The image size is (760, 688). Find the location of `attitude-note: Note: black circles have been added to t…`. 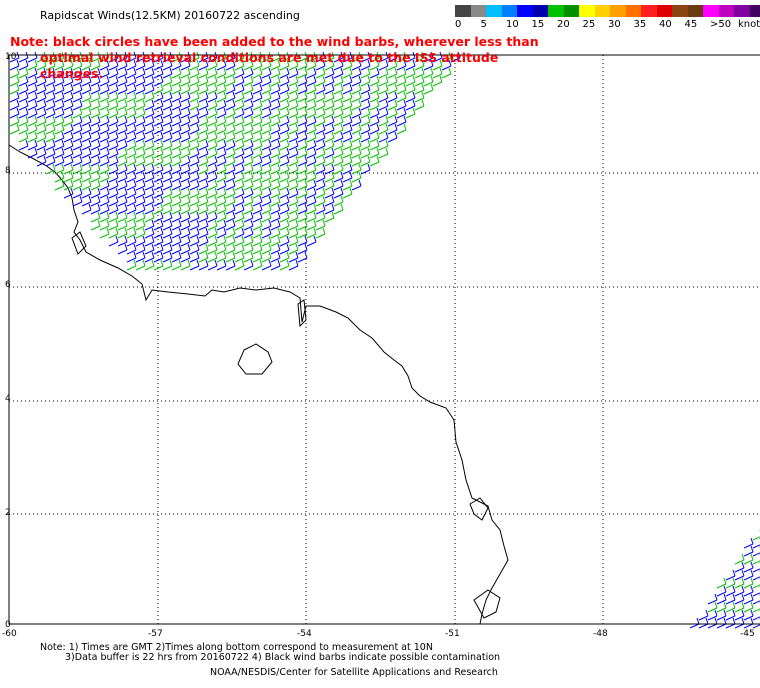

attitude-note: Note: black circles have been added to t… is located at coordinates (280, 58).